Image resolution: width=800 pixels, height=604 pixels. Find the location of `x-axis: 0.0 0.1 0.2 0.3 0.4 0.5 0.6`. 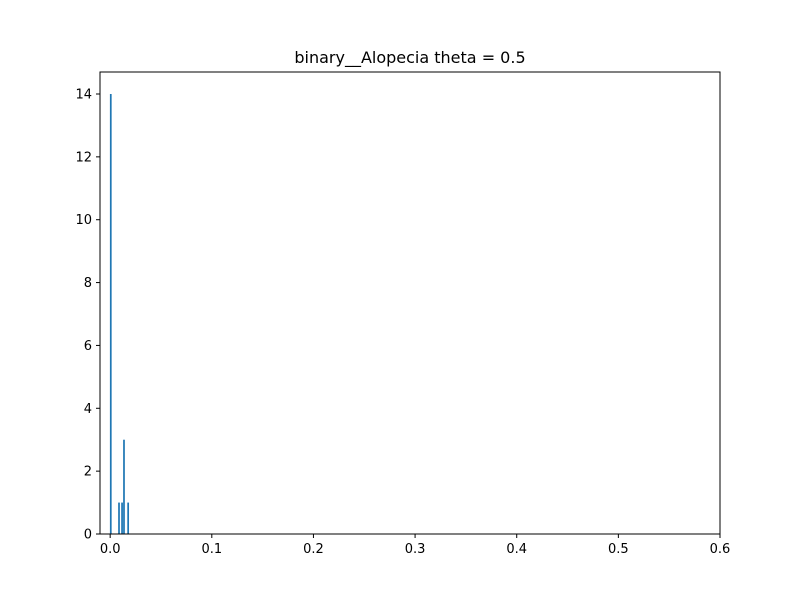

x-axis: 0.0 0.1 0.2 0.3 0.4 0.5 0.6 is located at coordinates (415, 545).